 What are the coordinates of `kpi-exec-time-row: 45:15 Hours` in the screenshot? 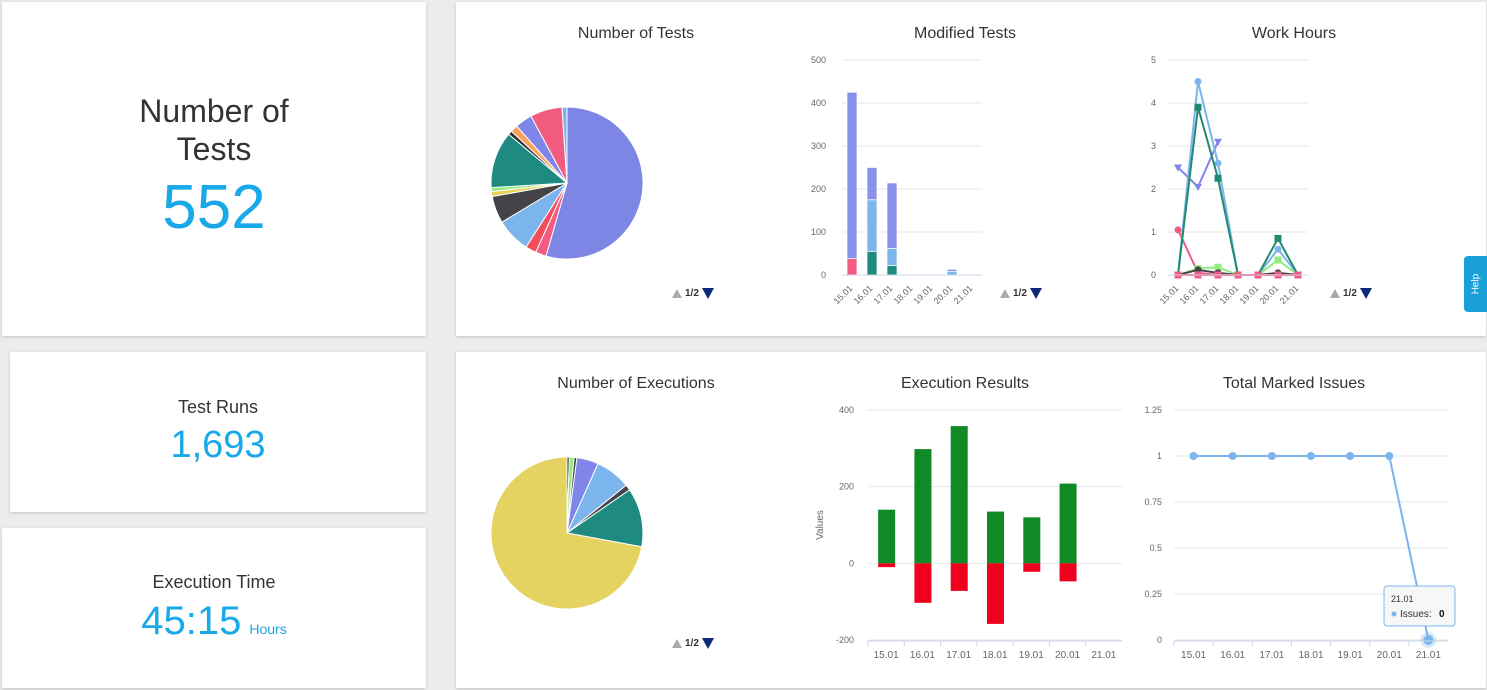 It's located at (213, 621).